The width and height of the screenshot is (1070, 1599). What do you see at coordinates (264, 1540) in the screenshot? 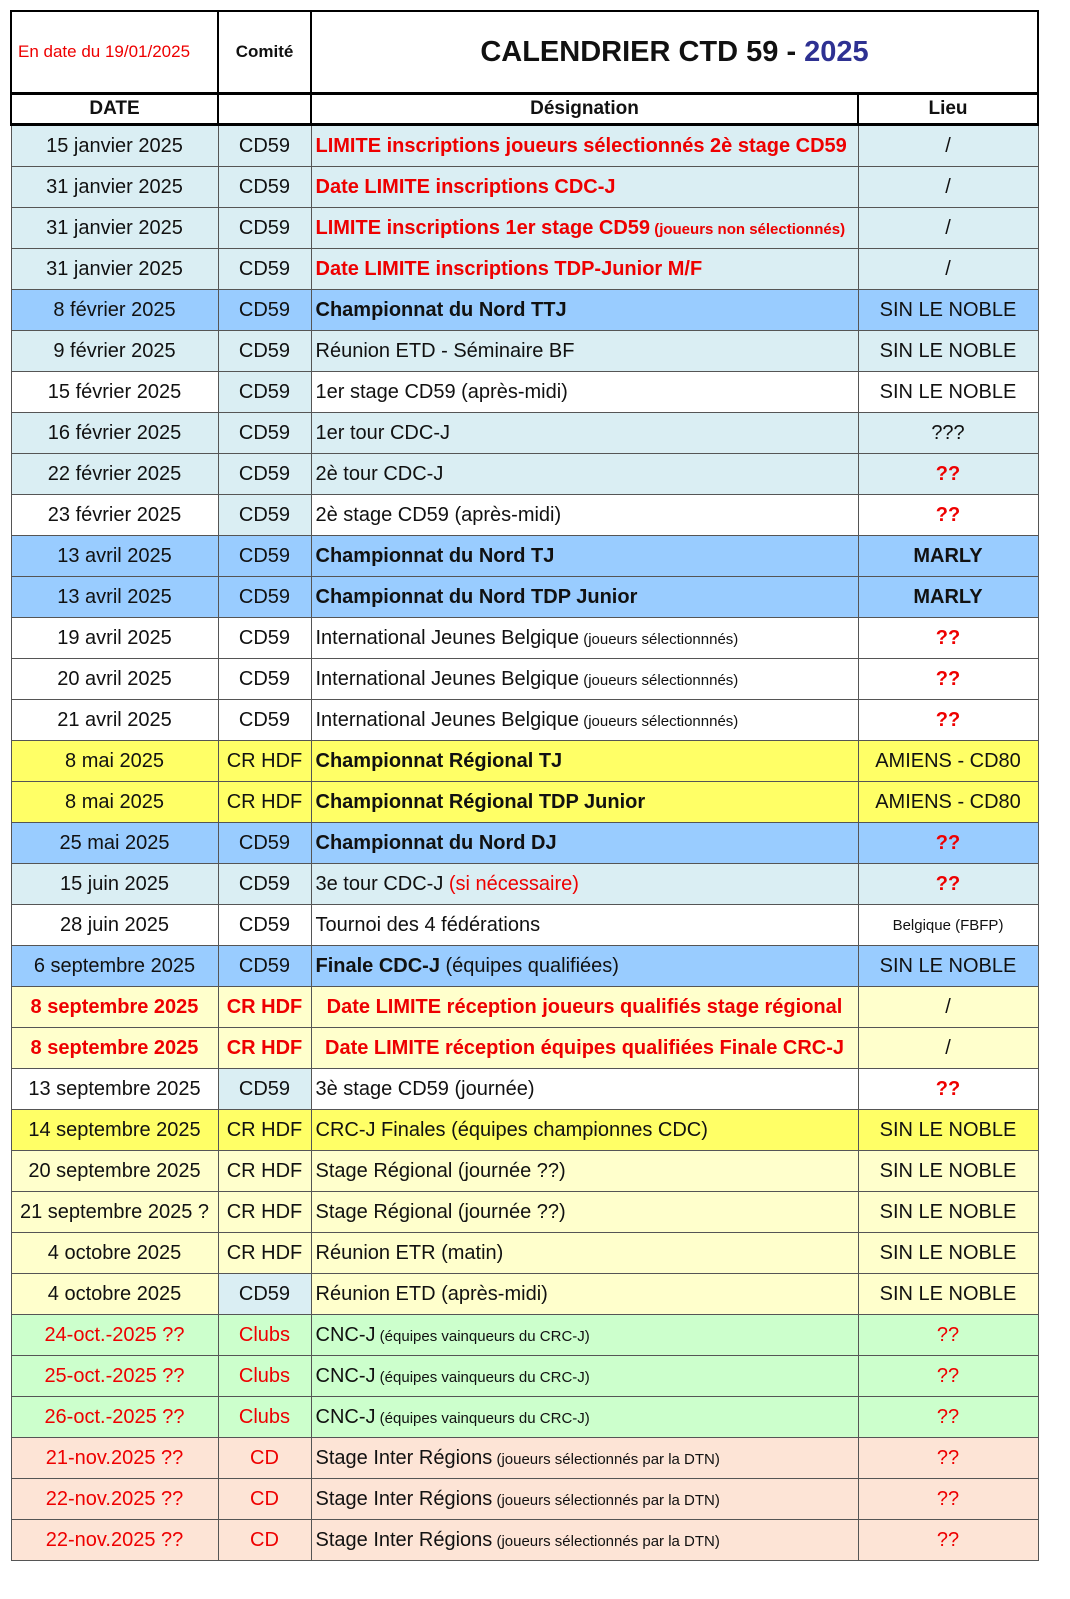
I see `comite-cell: CD` at bounding box center [264, 1540].